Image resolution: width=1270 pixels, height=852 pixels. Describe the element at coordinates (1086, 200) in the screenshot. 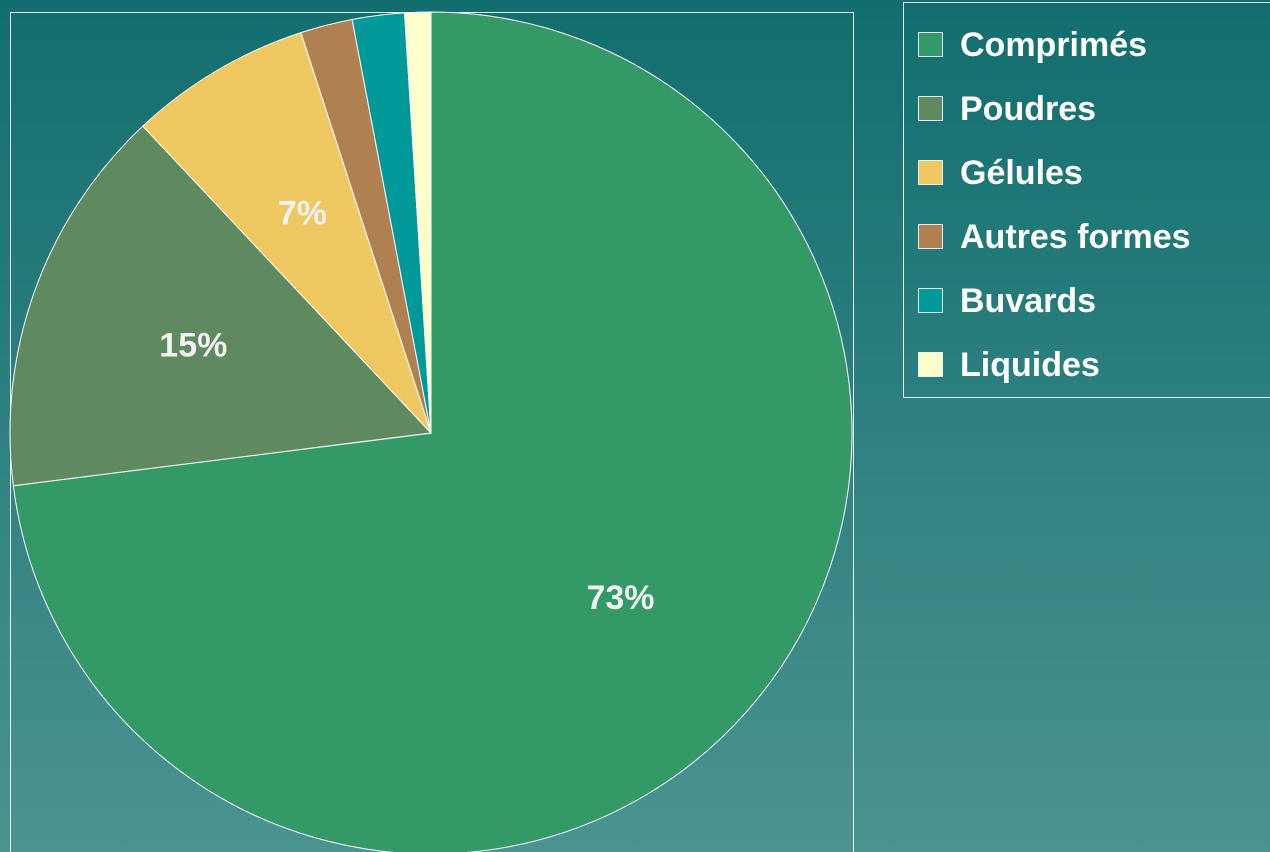

I see `legend-frame` at that location.